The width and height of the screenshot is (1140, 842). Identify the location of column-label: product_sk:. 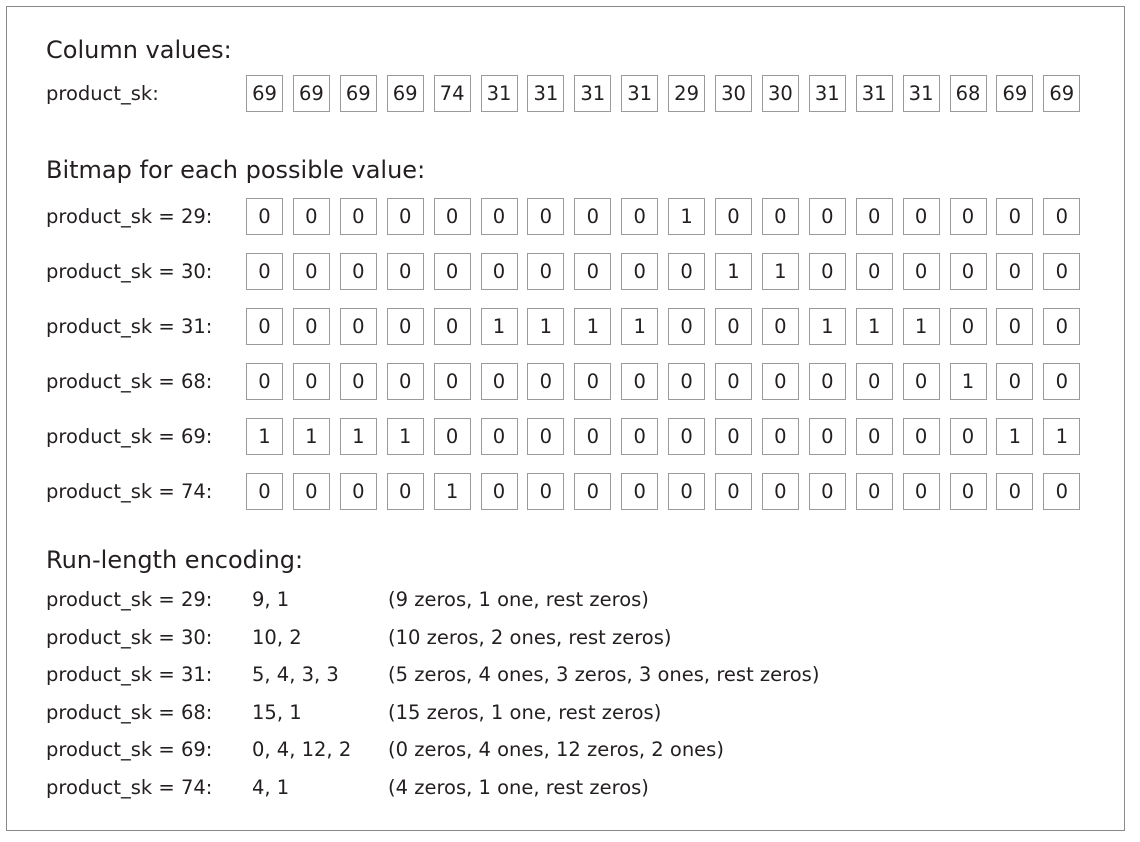
(102, 93).